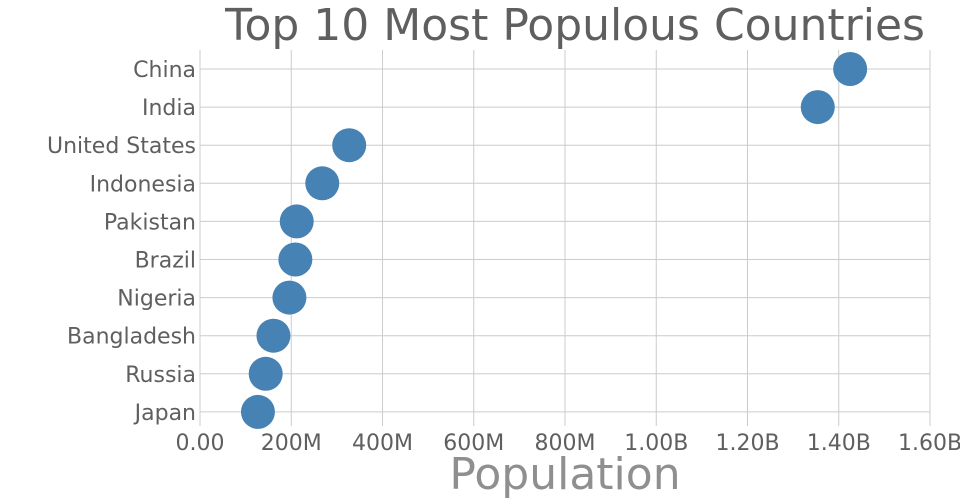 This screenshot has height=500, width=960. Describe the element at coordinates (143, 184) in the screenshot. I see `y-tick-label: Indonesia` at that location.